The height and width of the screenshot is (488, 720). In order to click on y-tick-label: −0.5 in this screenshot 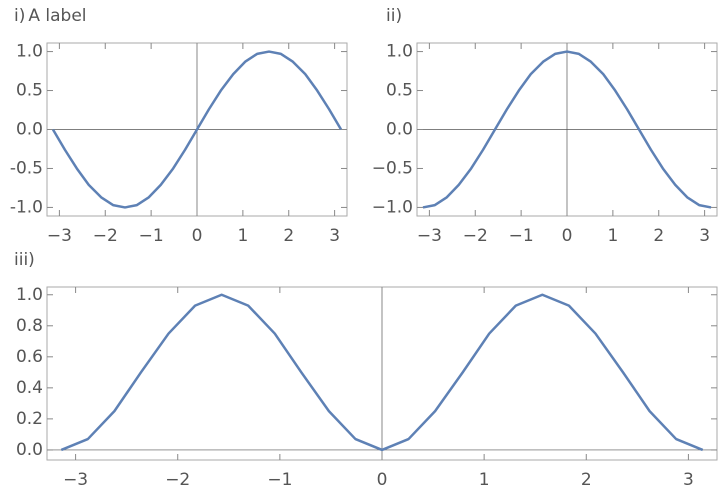, I will do `click(392, 168)`.